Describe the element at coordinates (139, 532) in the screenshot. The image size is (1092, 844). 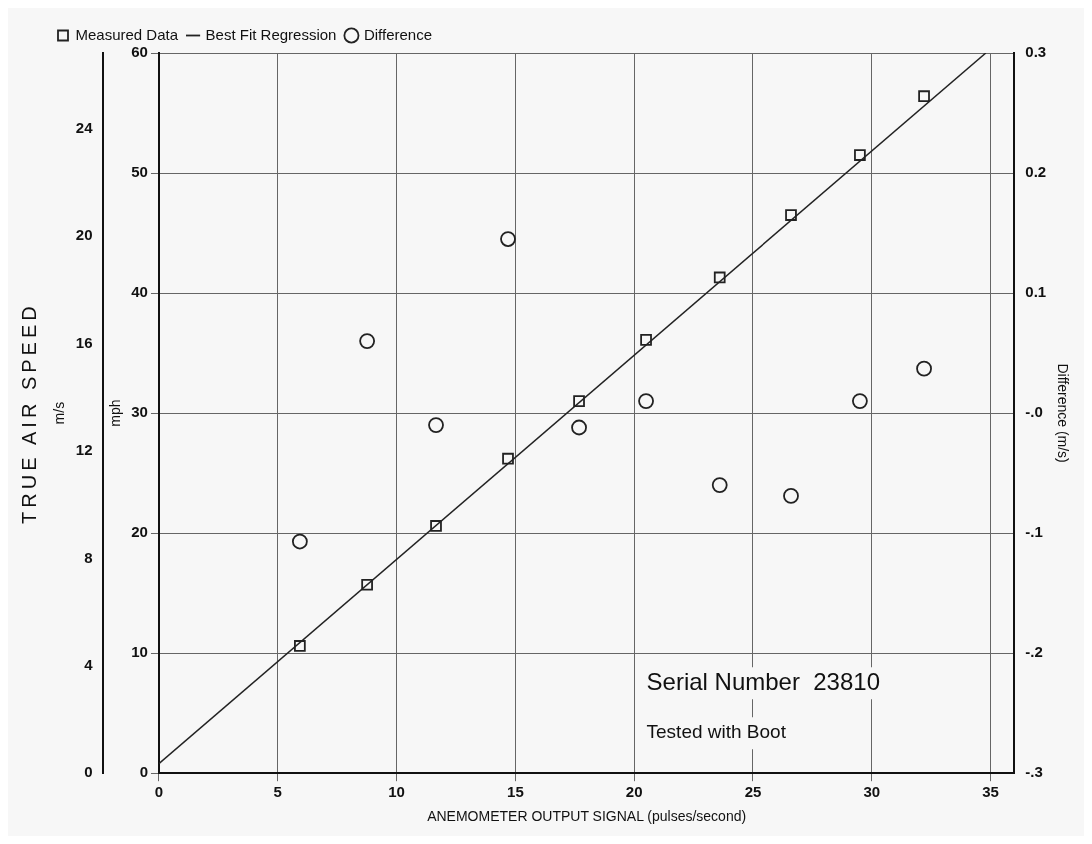
I see `y-tick-label: 20` at that location.